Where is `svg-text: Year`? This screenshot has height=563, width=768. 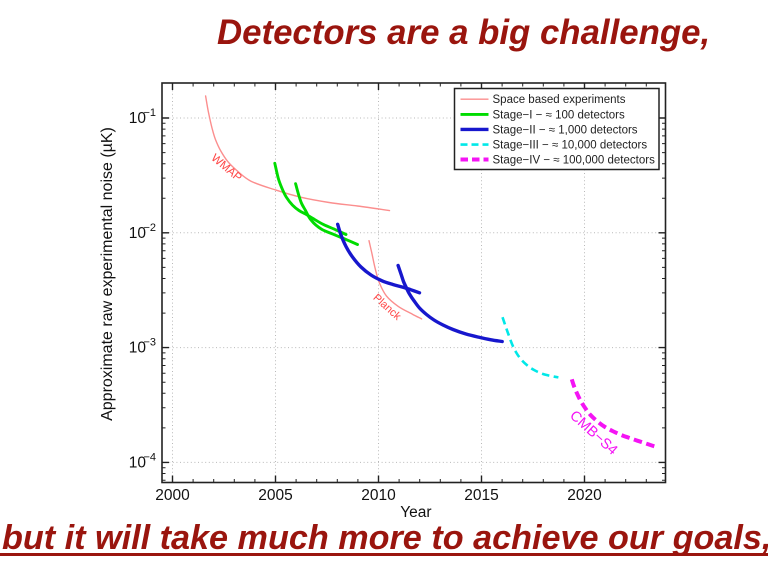 svg-text: Year is located at coordinates (415, 512).